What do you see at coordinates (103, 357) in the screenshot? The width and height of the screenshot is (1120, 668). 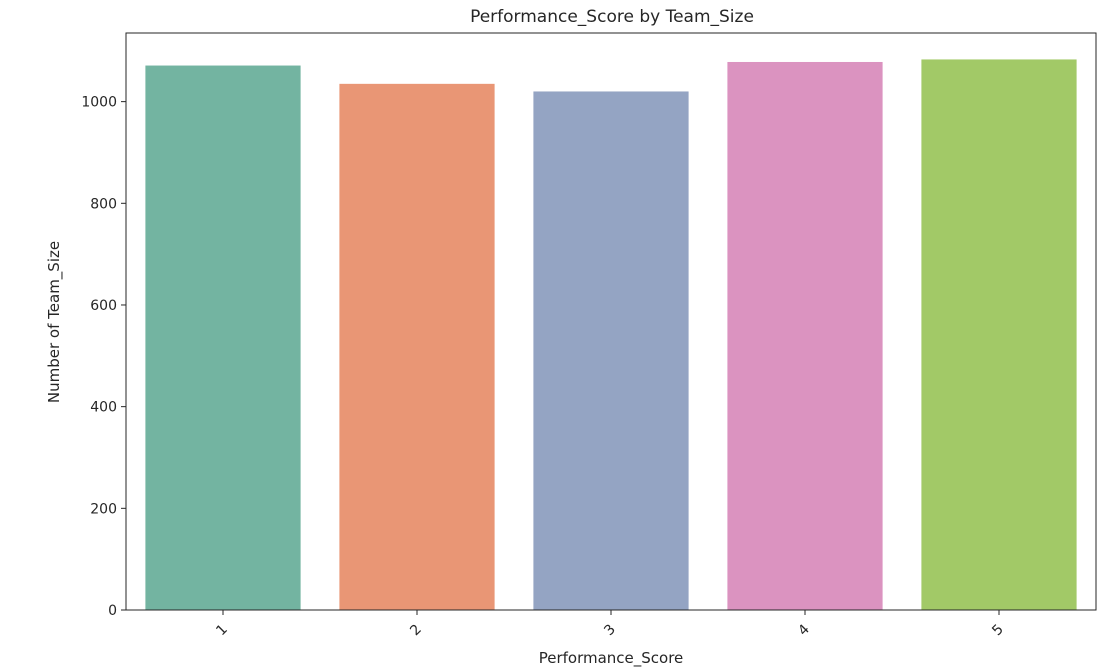 I see `y-axis: 0 200 400 600 800 1000` at bounding box center [103, 357].